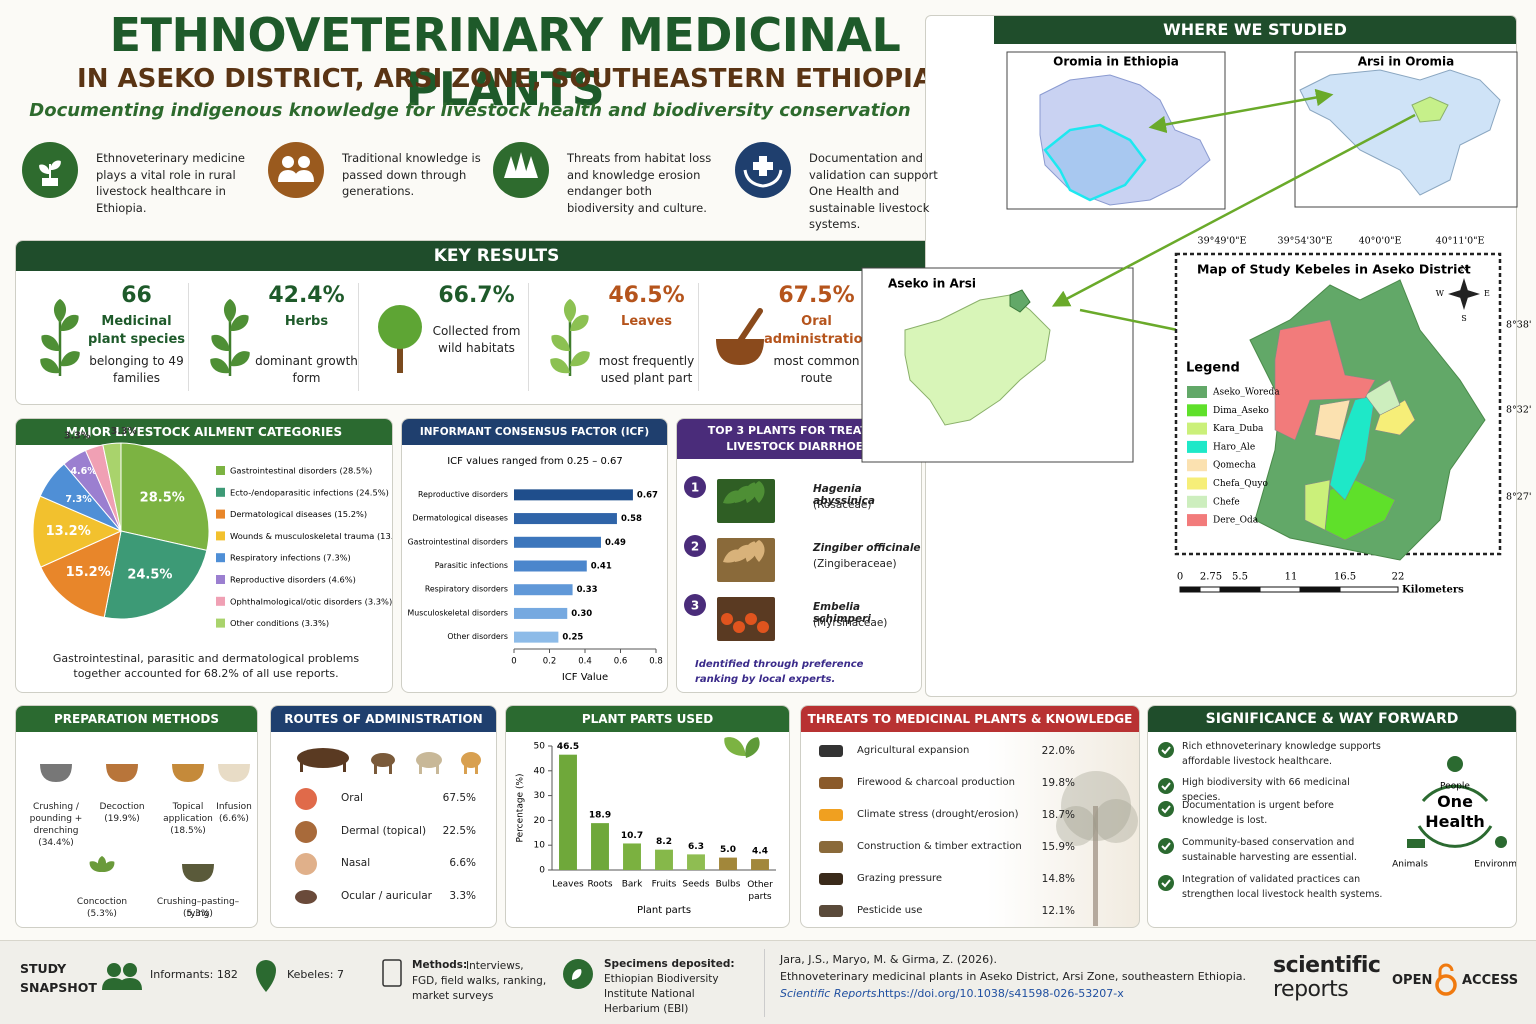 Image resolution: width=1536 pixels, height=1024 pixels. I want to click on value-label: 0.30, so click(581, 614).